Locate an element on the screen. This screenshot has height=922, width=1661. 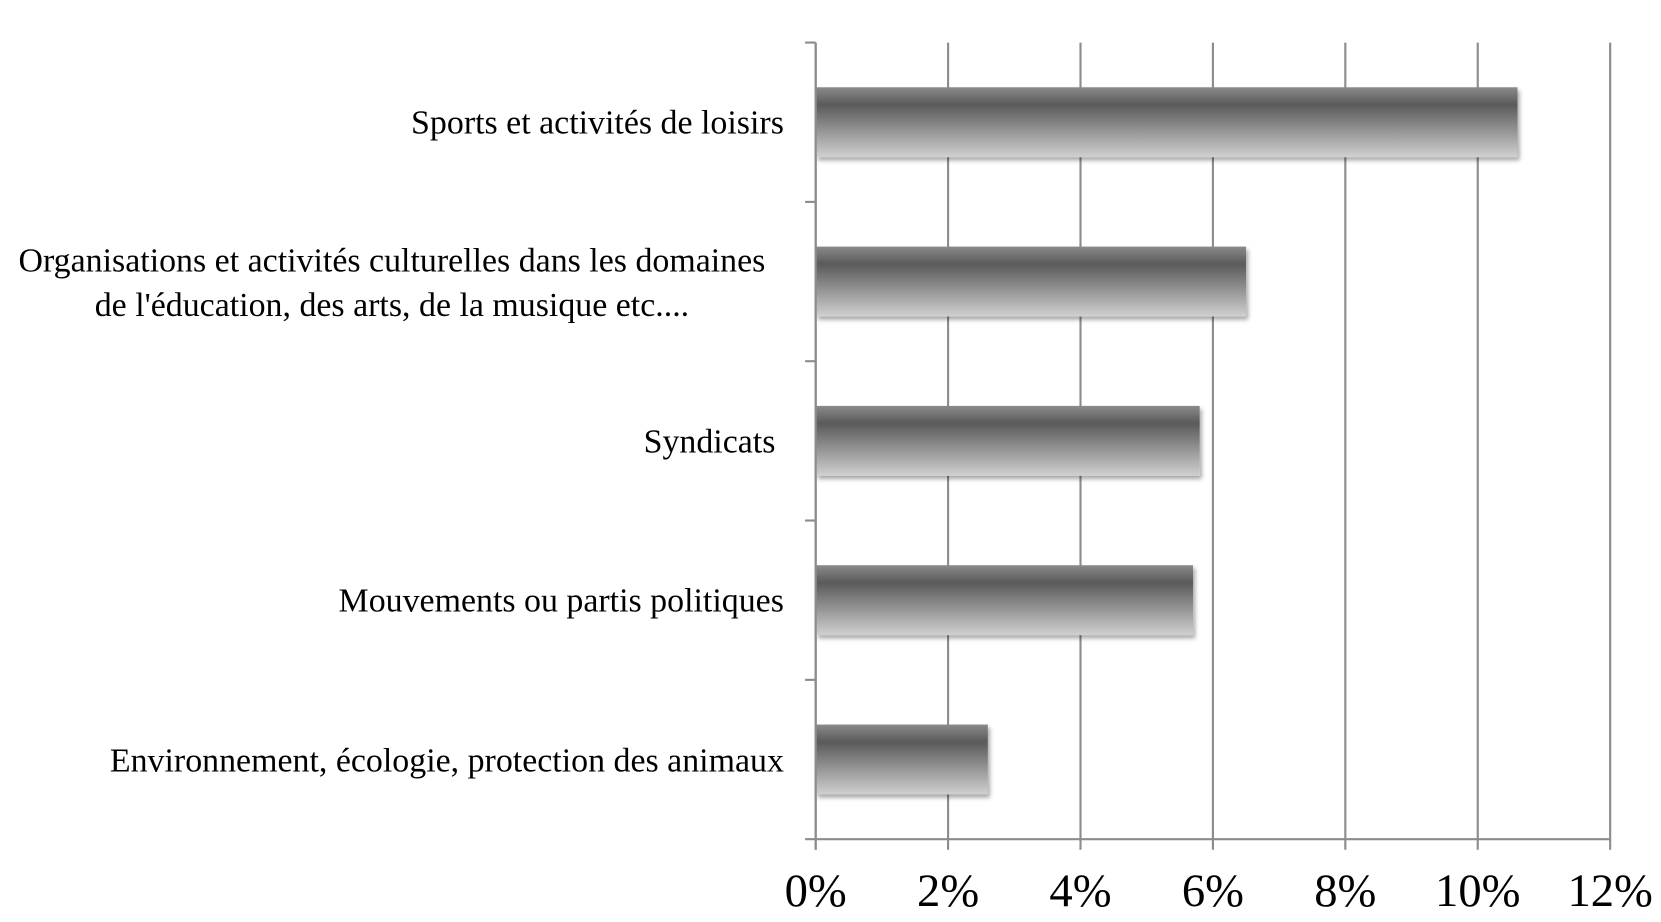
x-tick-label: 12% is located at coordinates (1609, 891).